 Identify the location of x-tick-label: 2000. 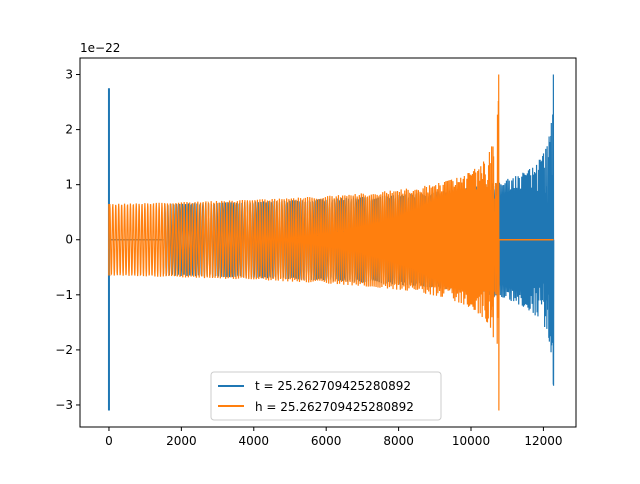
(181, 441).